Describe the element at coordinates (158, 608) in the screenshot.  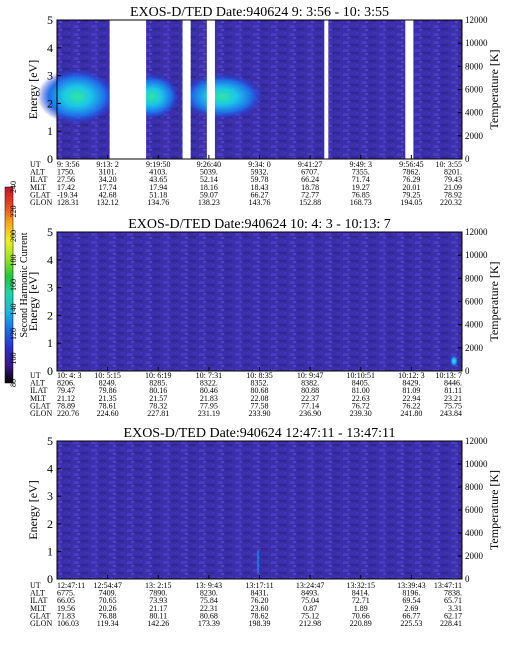
I see `table-cell: 21.17` at that location.